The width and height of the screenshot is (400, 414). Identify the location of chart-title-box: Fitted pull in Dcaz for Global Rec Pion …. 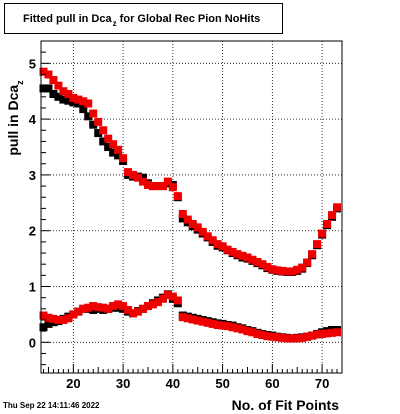
(143, 18).